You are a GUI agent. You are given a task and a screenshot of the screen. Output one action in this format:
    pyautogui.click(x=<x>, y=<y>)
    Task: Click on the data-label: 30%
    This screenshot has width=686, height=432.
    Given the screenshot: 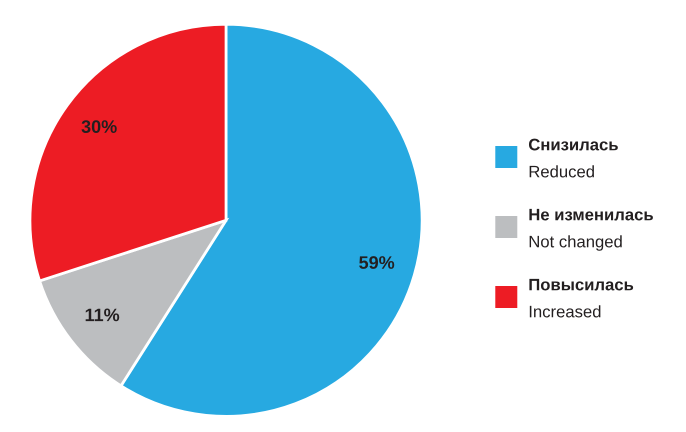 What is the action you would take?
    pyautogui.click(x=99, y=127)
    